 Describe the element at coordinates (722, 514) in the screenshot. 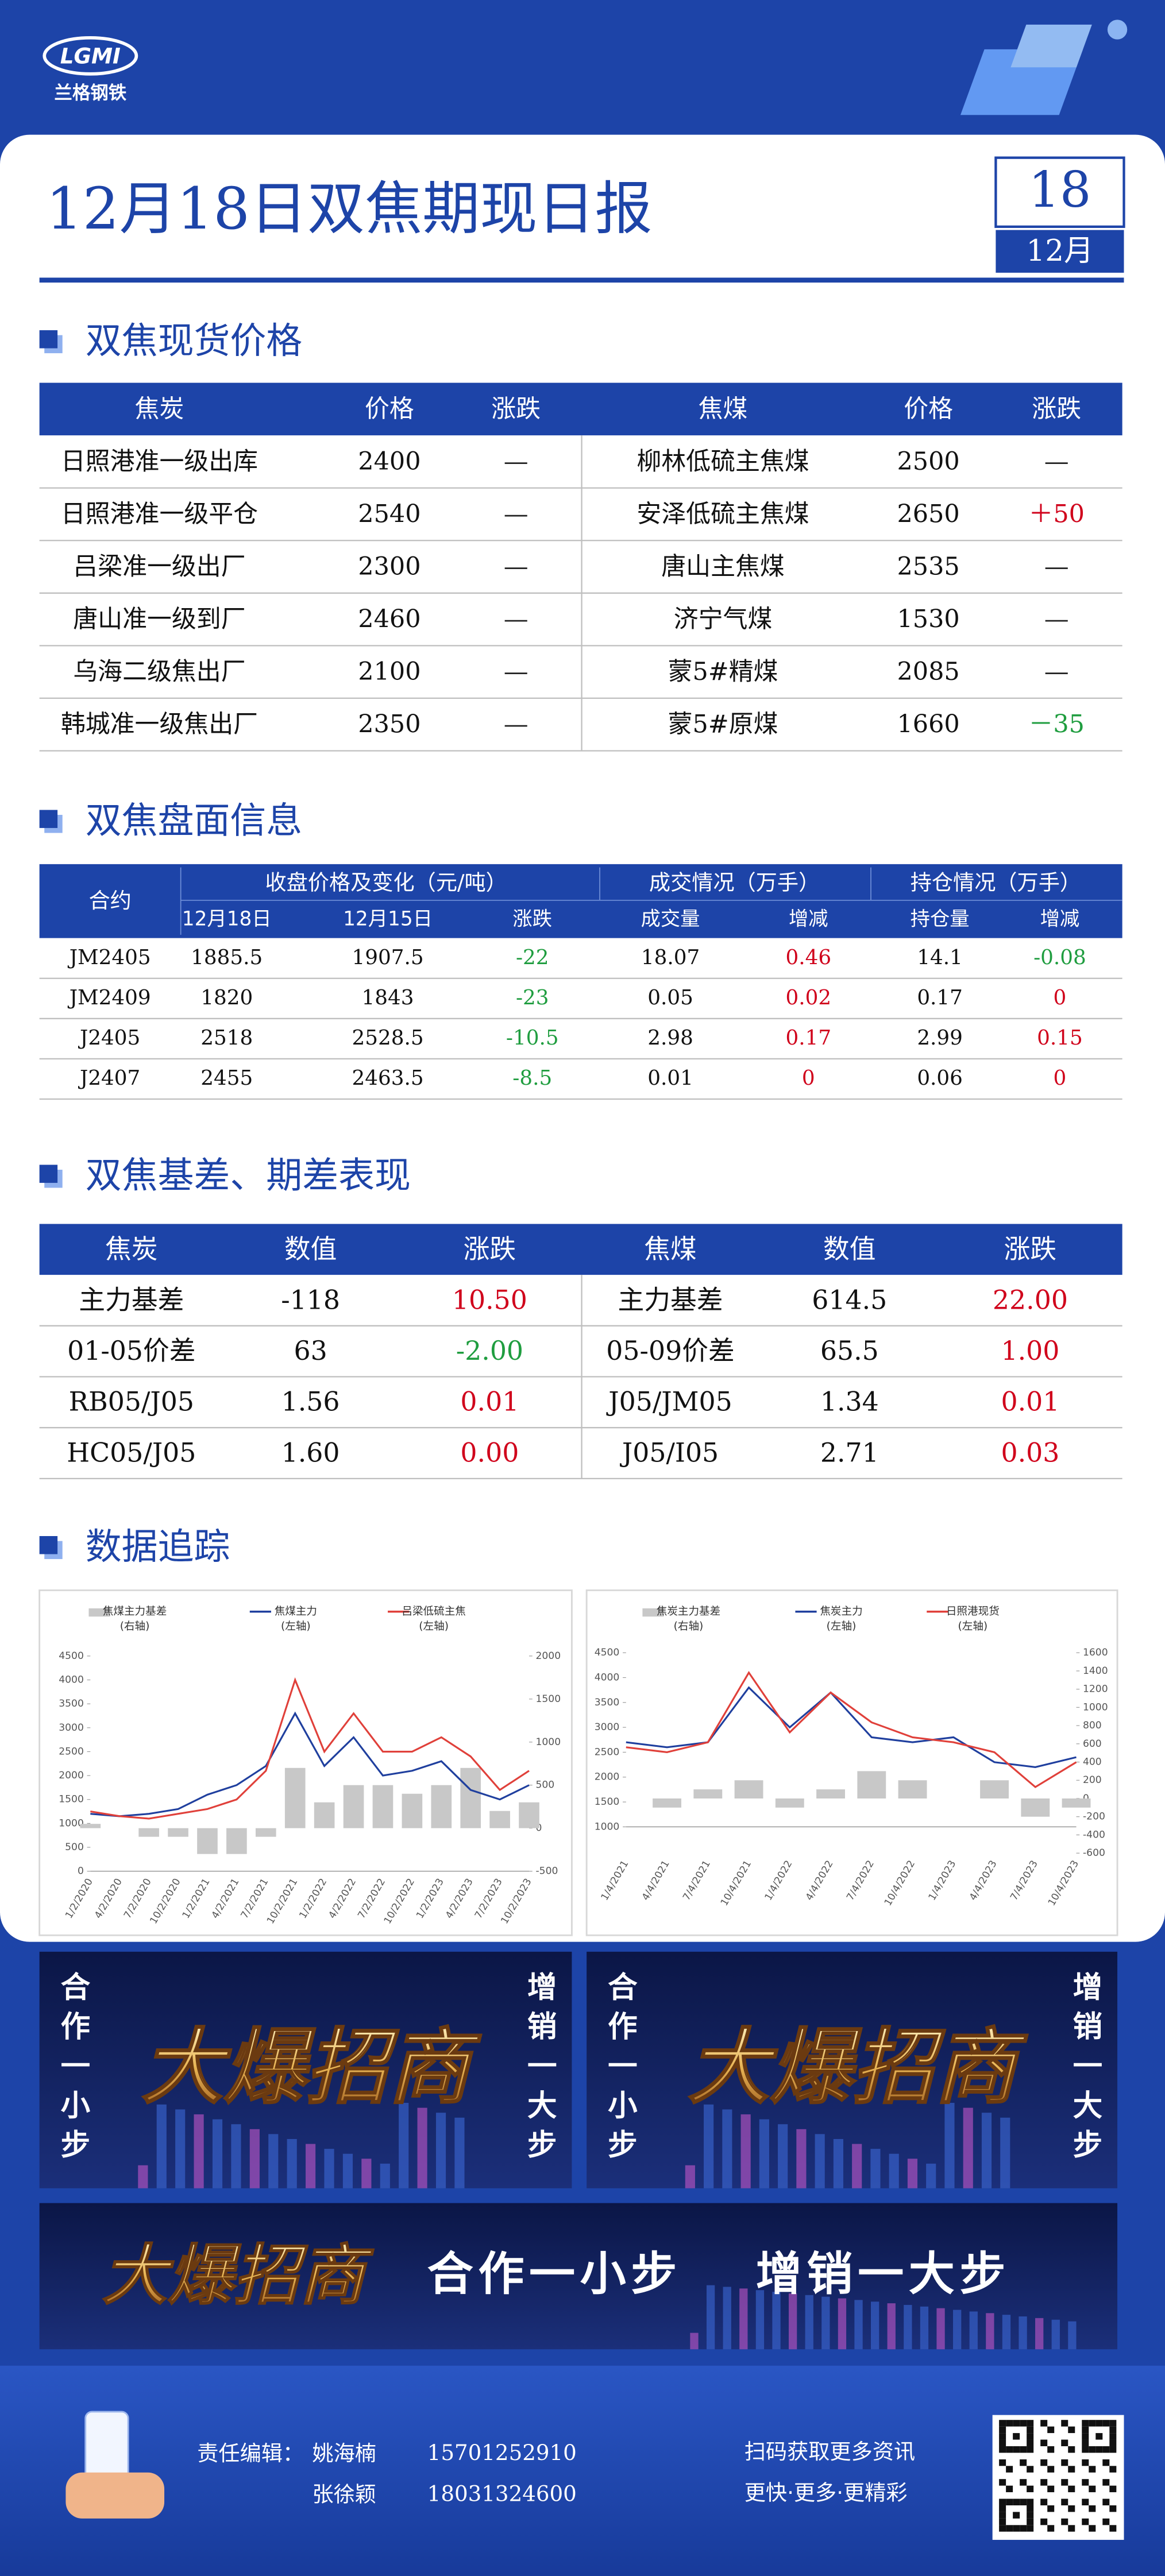

I see `table-cell: 安泽低硫主焦煤` at that location.